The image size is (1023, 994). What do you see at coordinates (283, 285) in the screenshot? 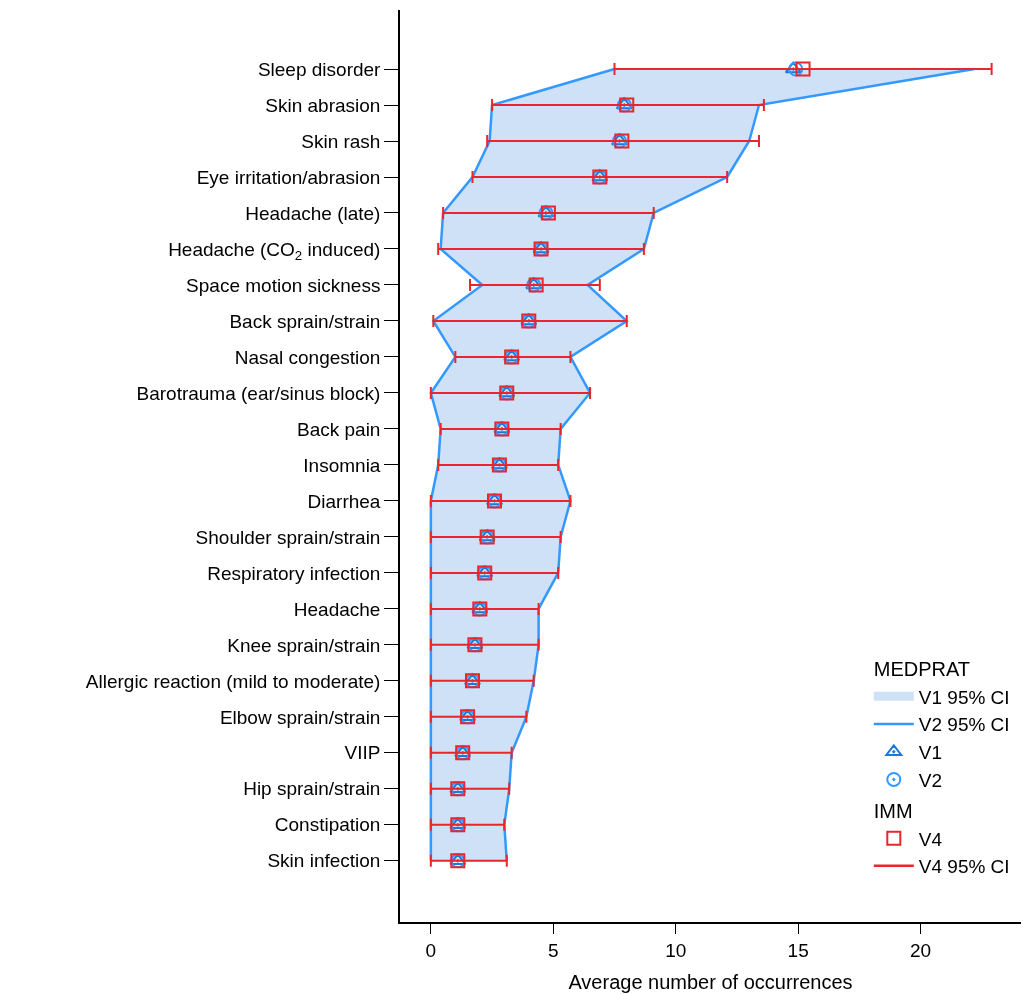
I see `y-tick-label: Space motion sickness` at bounding box center [283, 285].